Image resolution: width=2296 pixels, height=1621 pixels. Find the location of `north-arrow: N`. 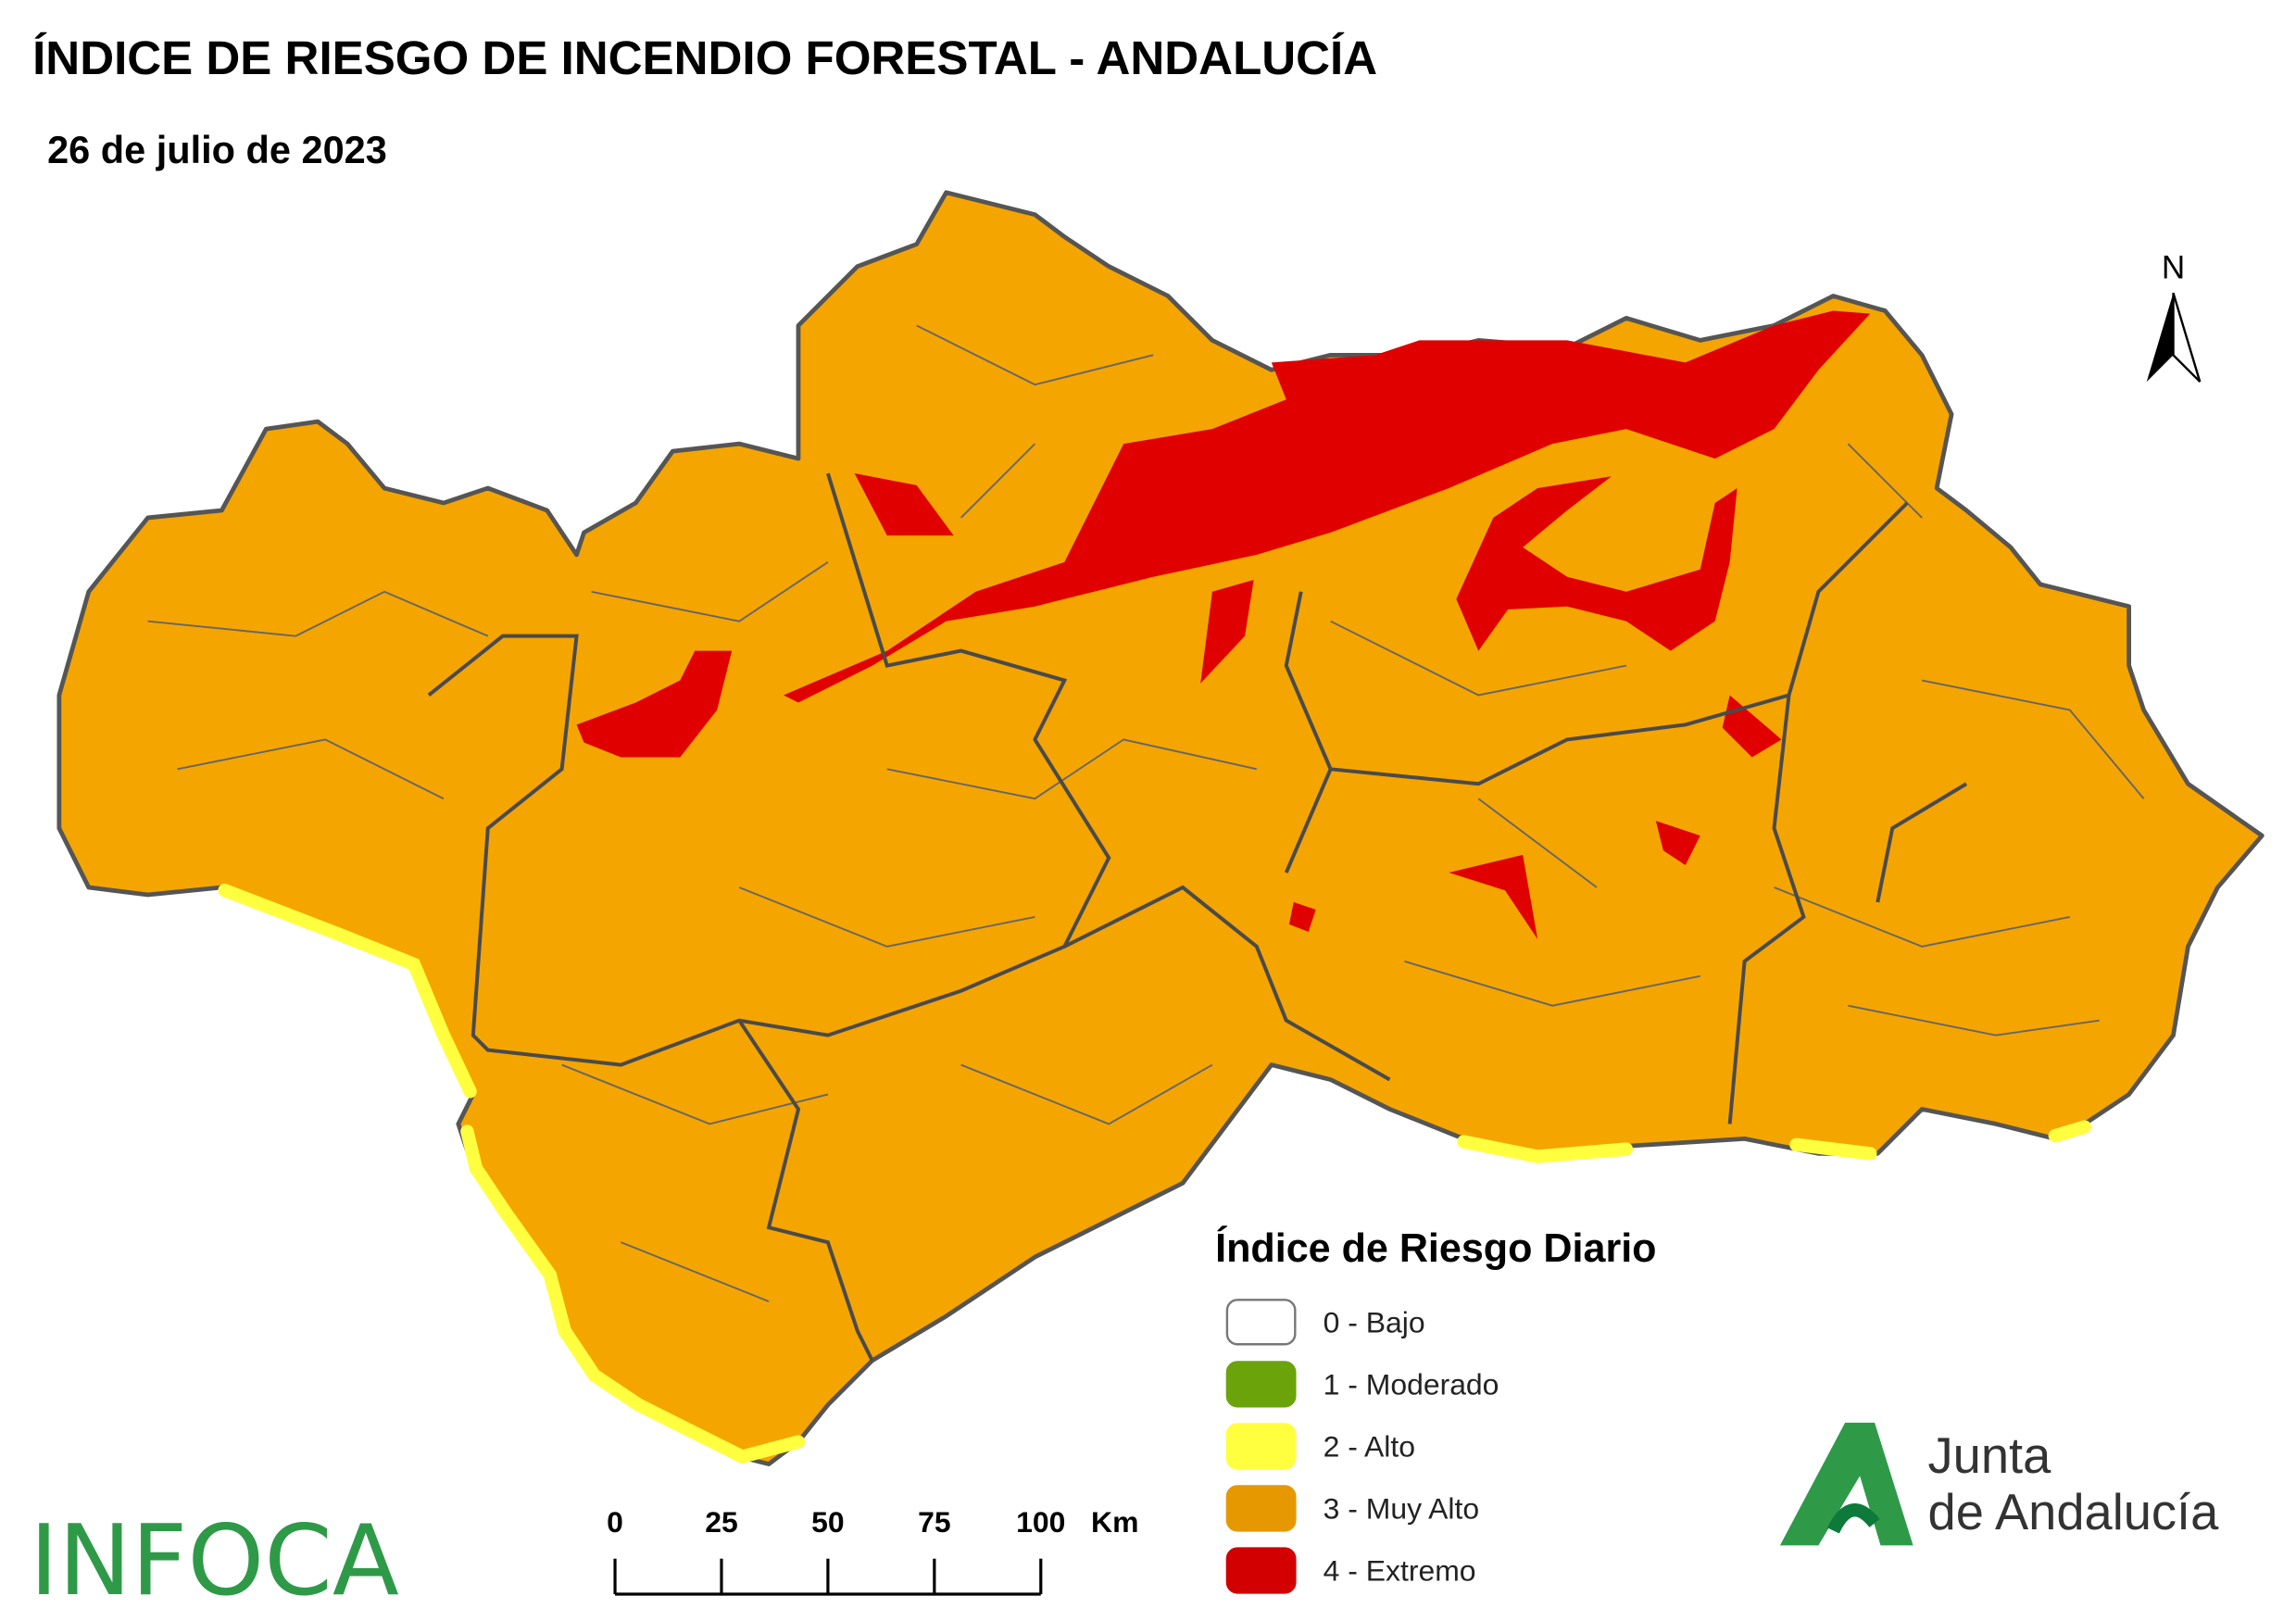

north-arrow: N is located at coordinates (2174, 316).